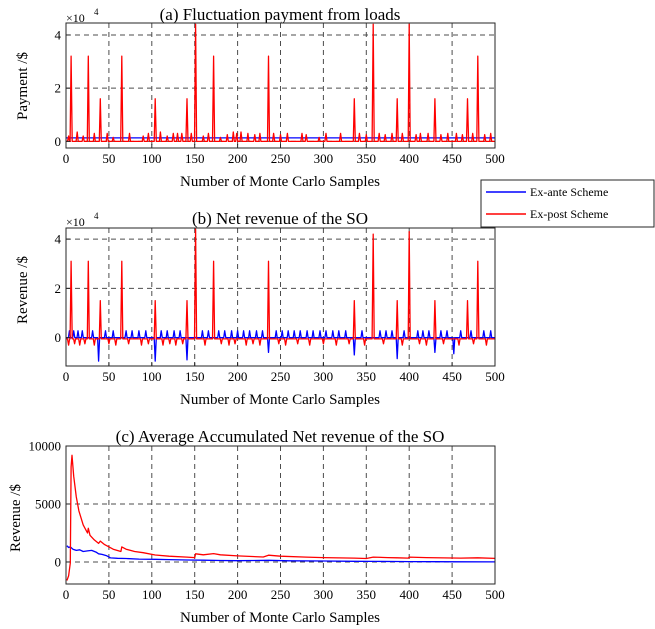 Image resolution: width=655 pixels, height=629 pixels. Describe the element at coordinates (48, 503) in the screenshot. I see `y-tick-label: 5000` at that location.